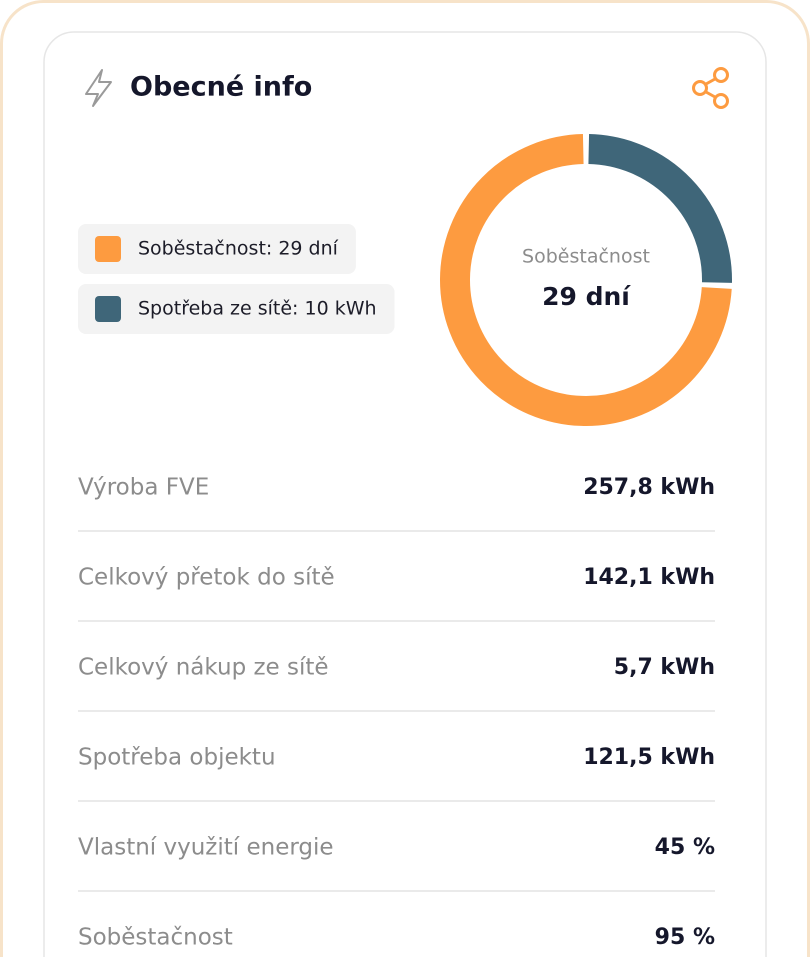 The width and height of the screenshot is (810, 957). What do you see at coordinates (396, 863) in the screenshot?
I see `info-row: Vlastní využití energie 45 %` at bounding box center [396, 863].